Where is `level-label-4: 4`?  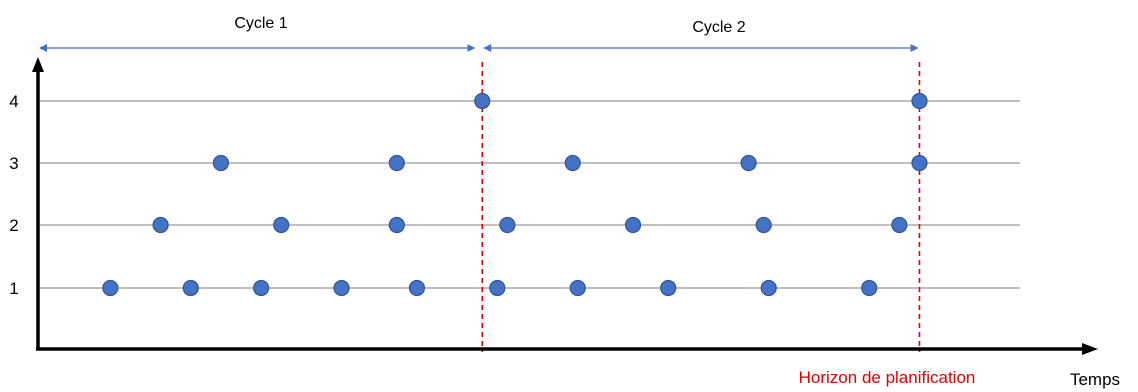 level-label-4: 4 is located at coordinates (13, 101).